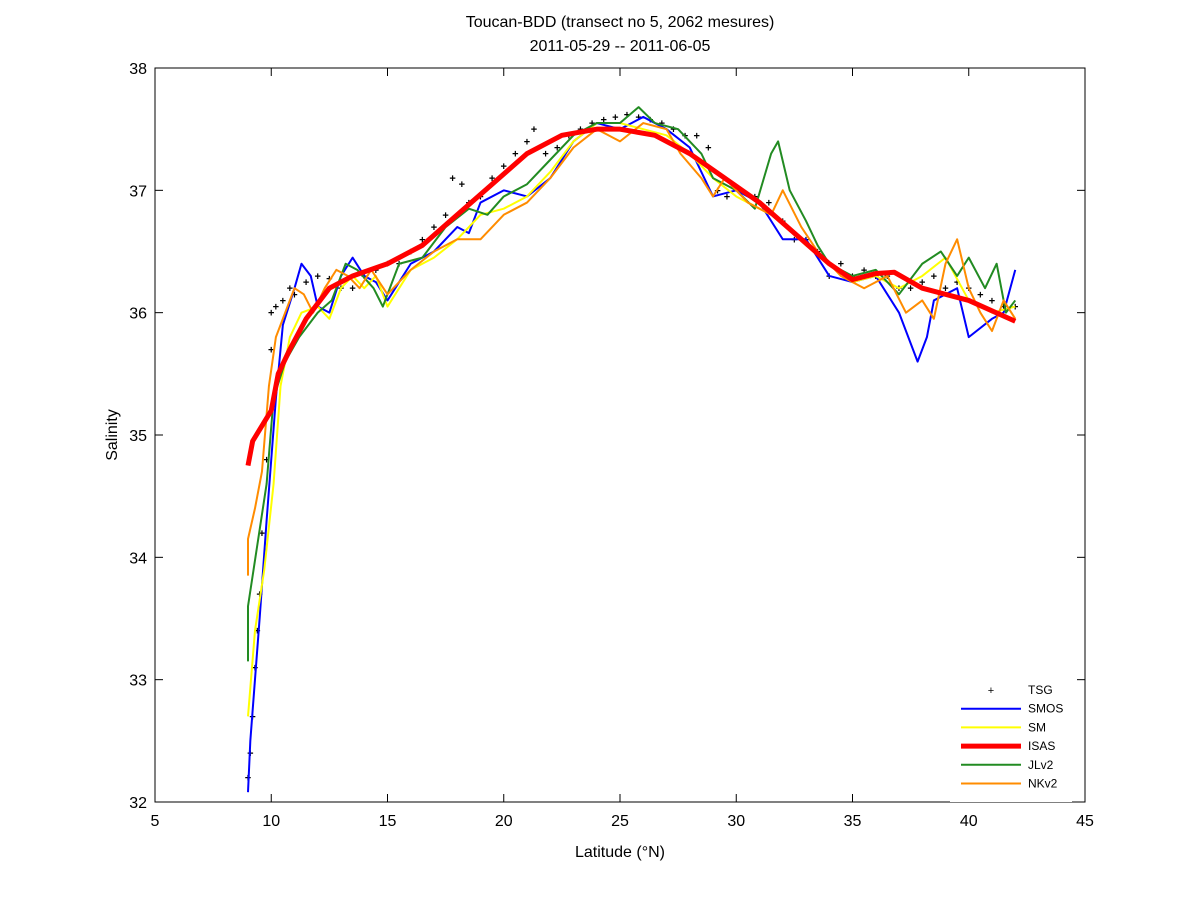 This screenshot has height=906, width=1200. I want to click on x-tick-label: 20, so click(504, 821).